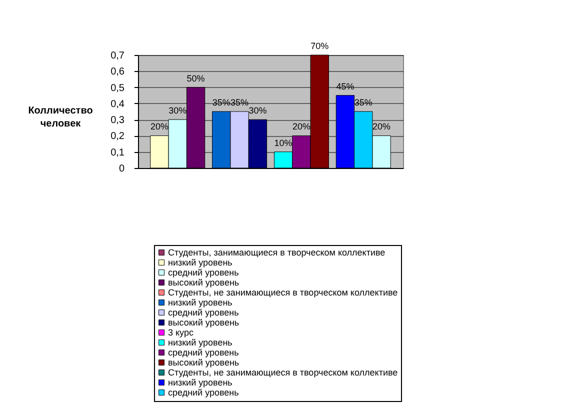 This screenshot has width=571, height=407. What do you see at coordinates (117, 72) in the screenshot?
I see `y-tick-label: 0,6` at bounding box center [117, 72].